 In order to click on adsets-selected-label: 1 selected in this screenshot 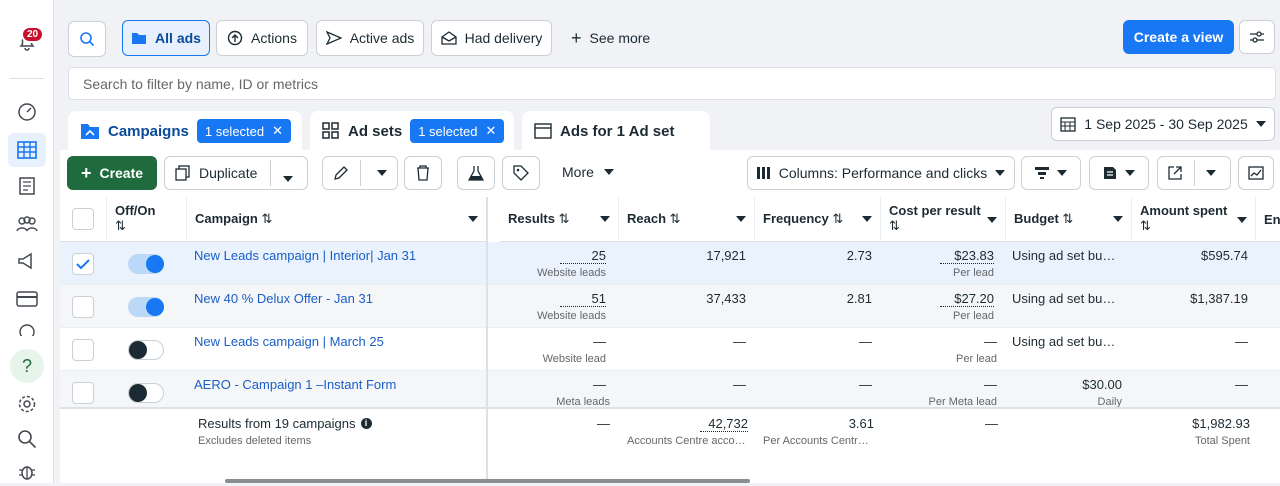, I will do `click(448, 131)`.